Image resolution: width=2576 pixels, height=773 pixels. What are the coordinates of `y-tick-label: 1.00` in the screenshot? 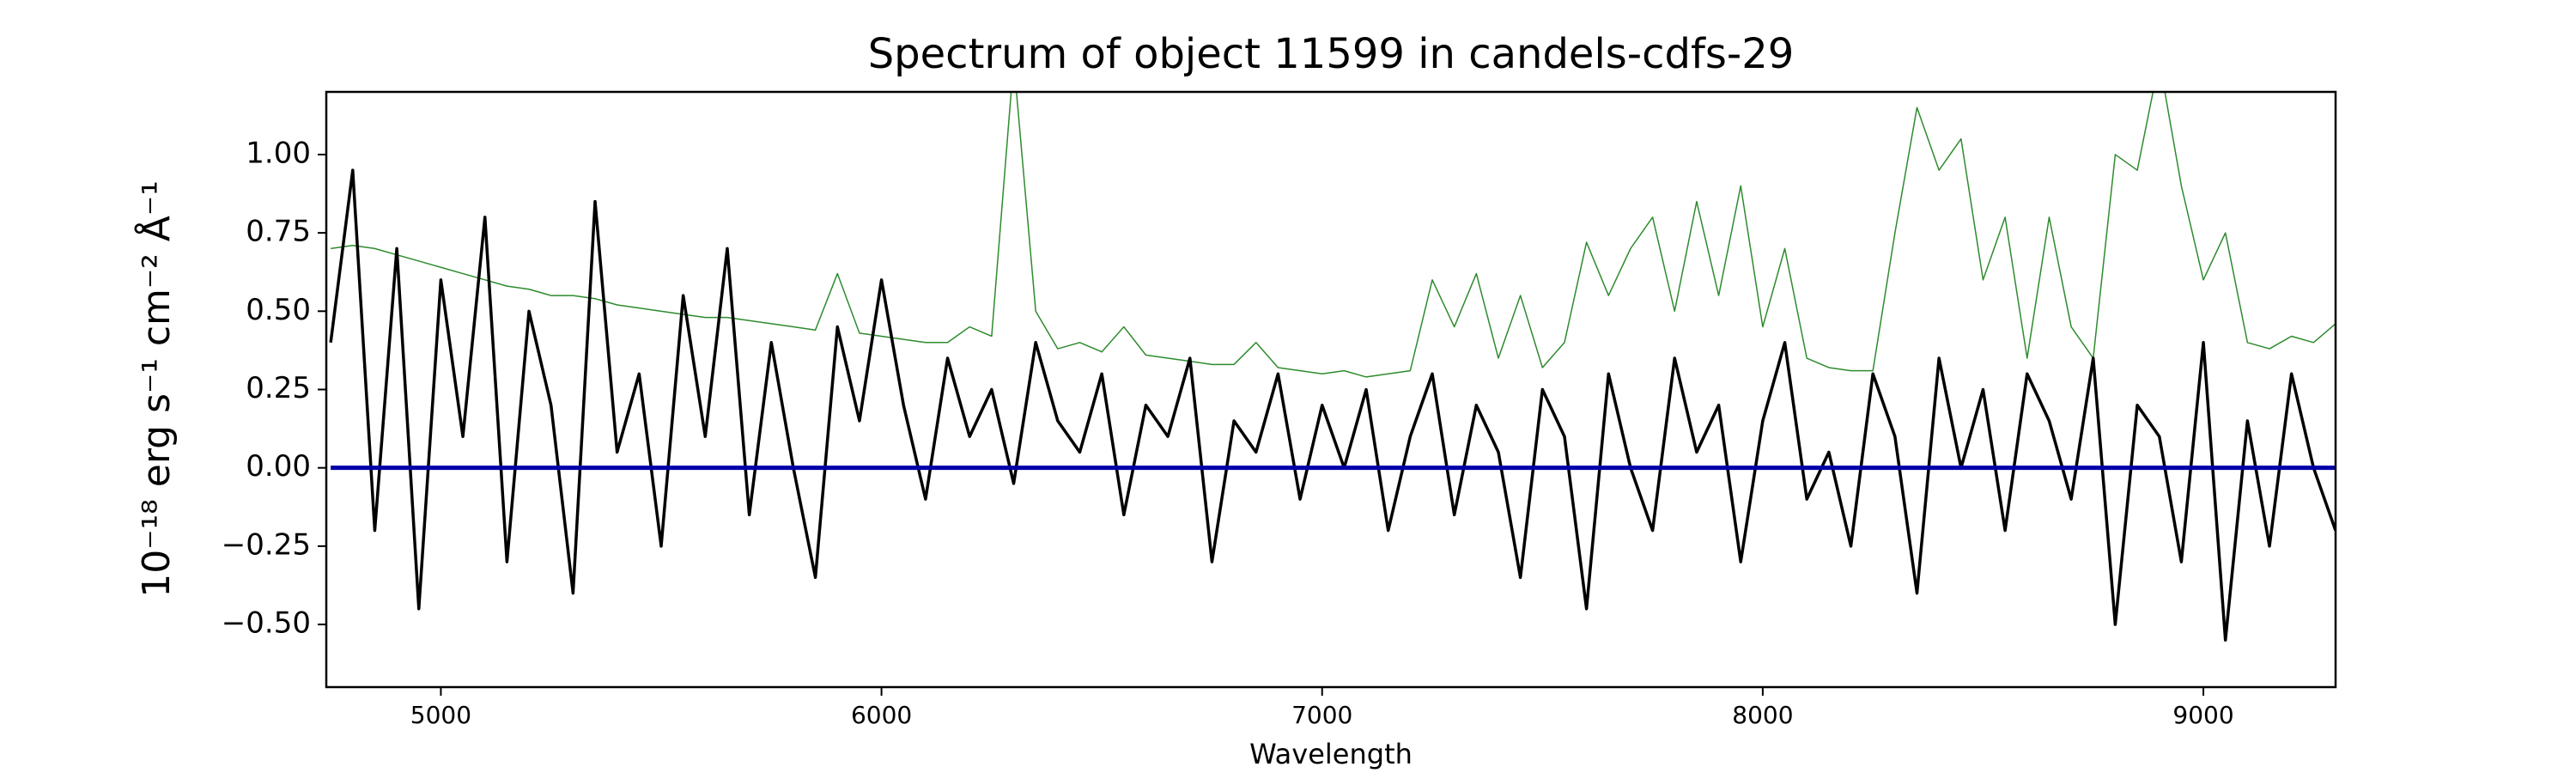 It's located at (279, 153).